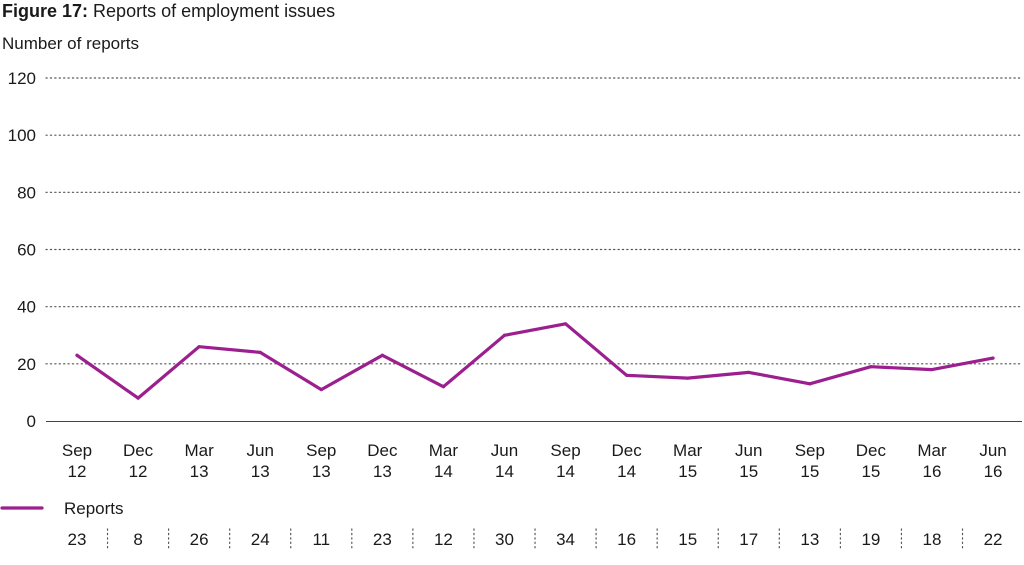 Image resolution: width=1024 pixels, height=565 pixels. I want to click on data-table-value: 17, so click(748, 539).